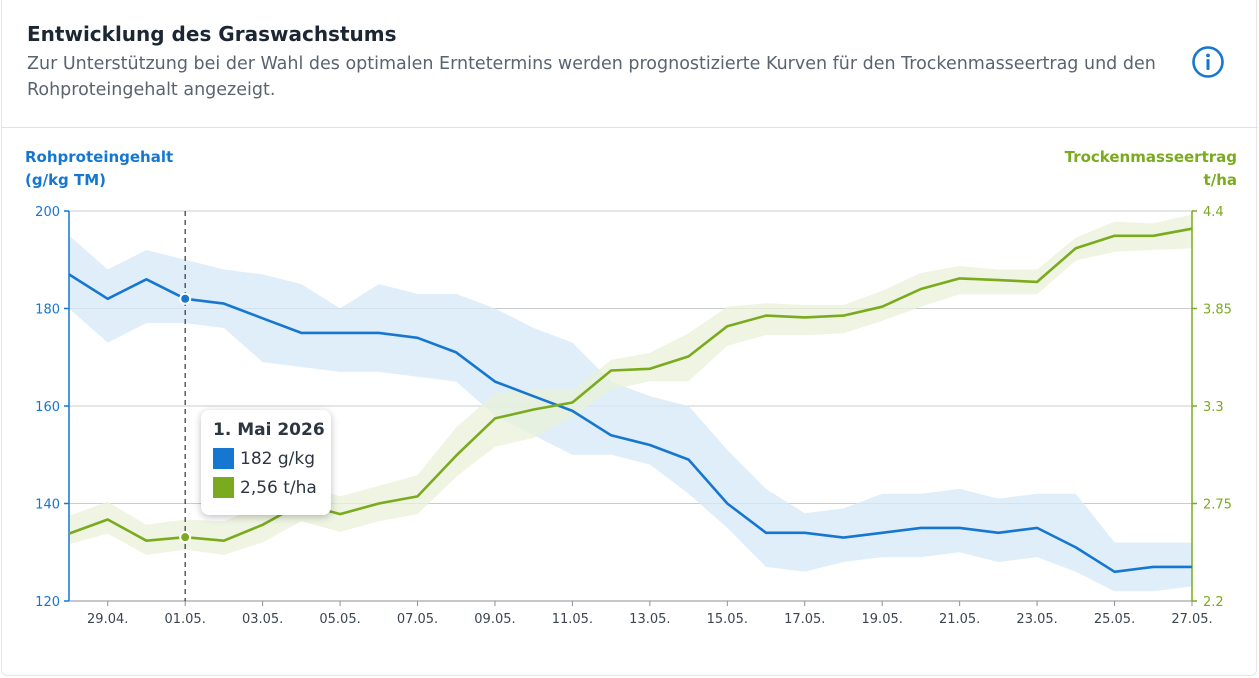 This screenshot has width=1259, height=678. I want to click on x-axis-tick-label: 29.04., so click(107, 619).